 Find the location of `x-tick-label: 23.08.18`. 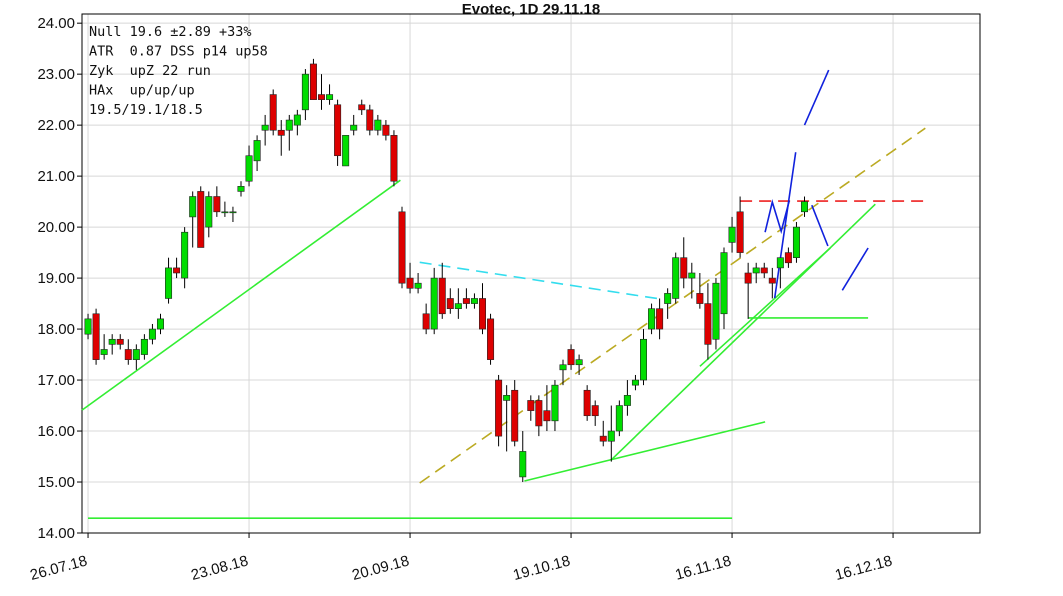

x-tick-label: 23.08.18 is located at coordinates (219, 568).